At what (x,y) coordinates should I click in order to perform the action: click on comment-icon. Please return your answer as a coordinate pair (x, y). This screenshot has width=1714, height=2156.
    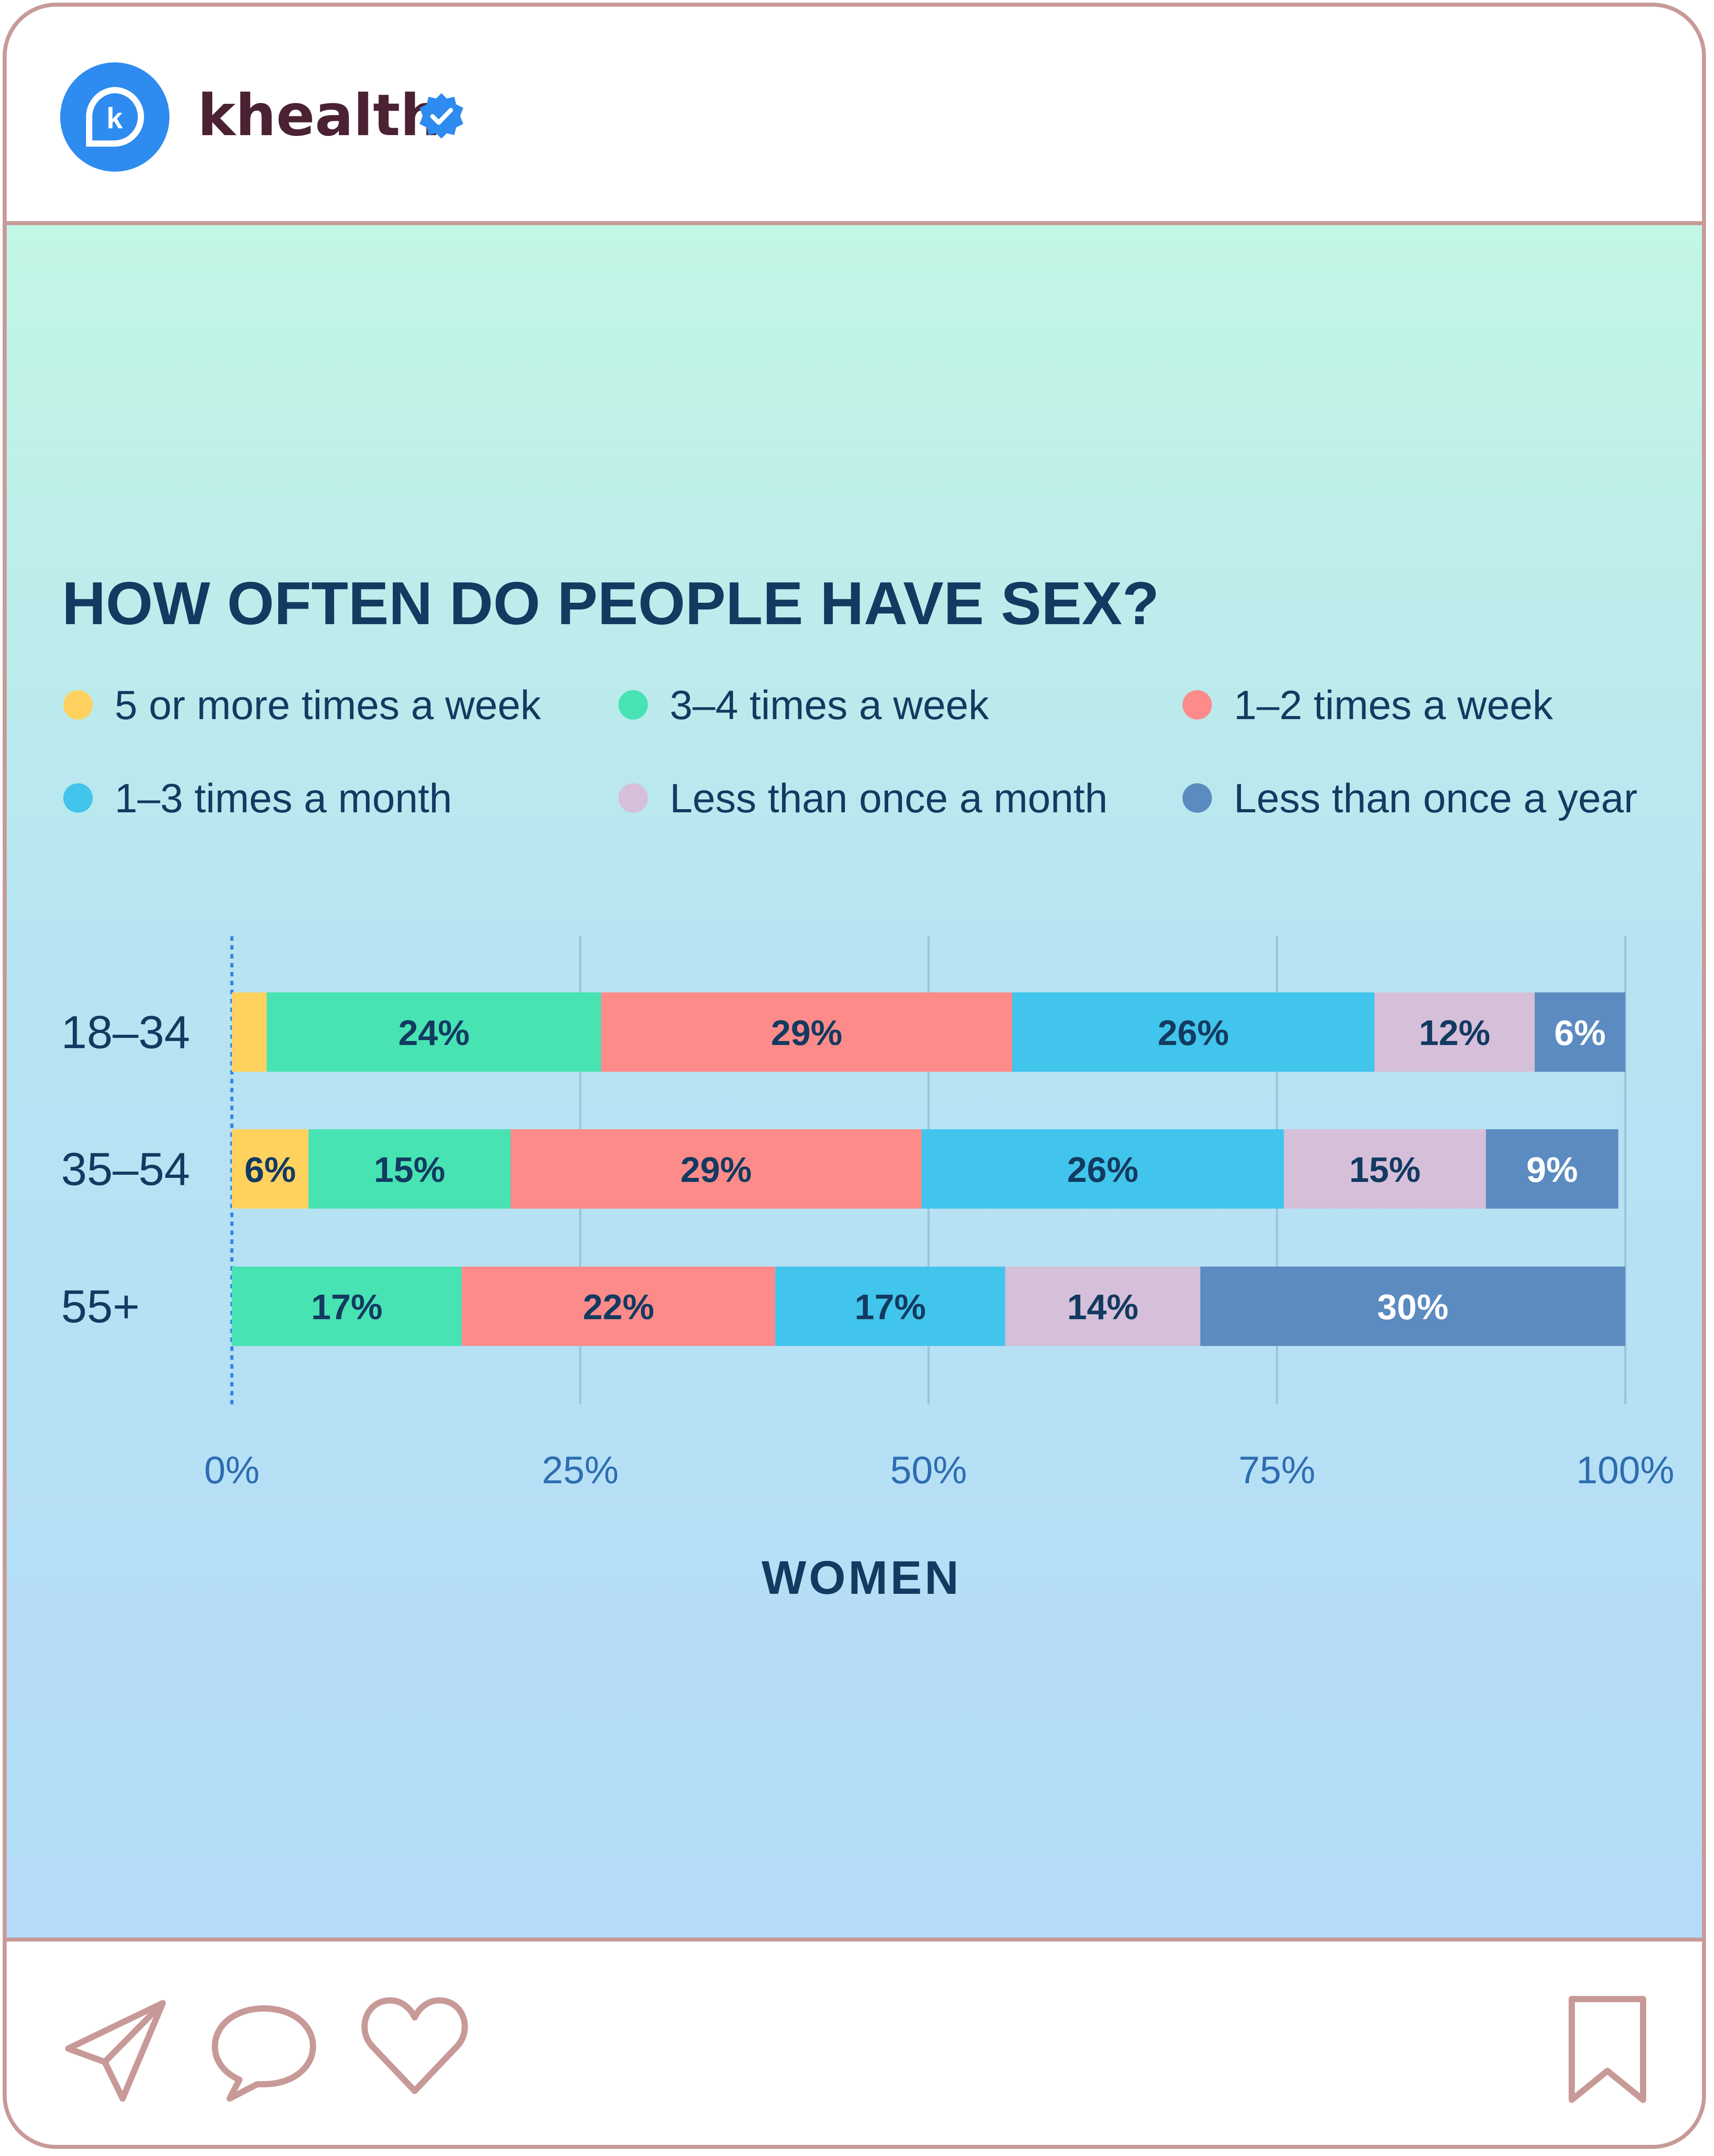
    Looking at the image, I should click on (264, 2053).